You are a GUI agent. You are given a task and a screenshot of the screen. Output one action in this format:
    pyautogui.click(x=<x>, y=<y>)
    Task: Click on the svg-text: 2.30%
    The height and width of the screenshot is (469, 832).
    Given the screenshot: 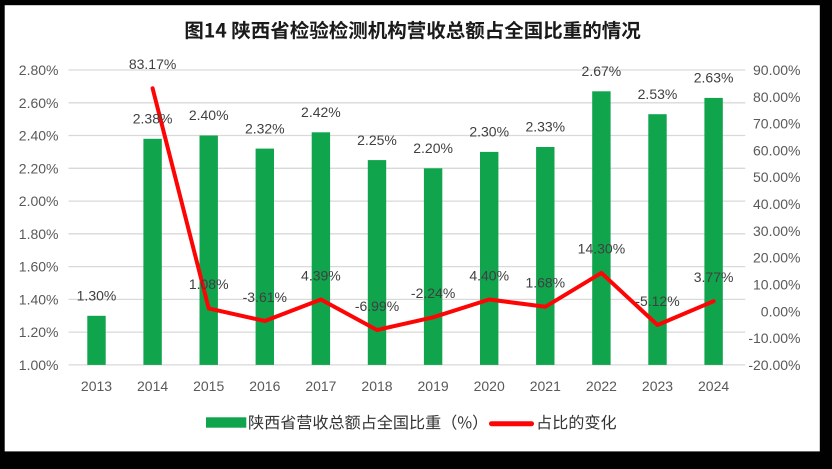 What is the action you would take?
    pyautogui.click(x=489, y=132)
    